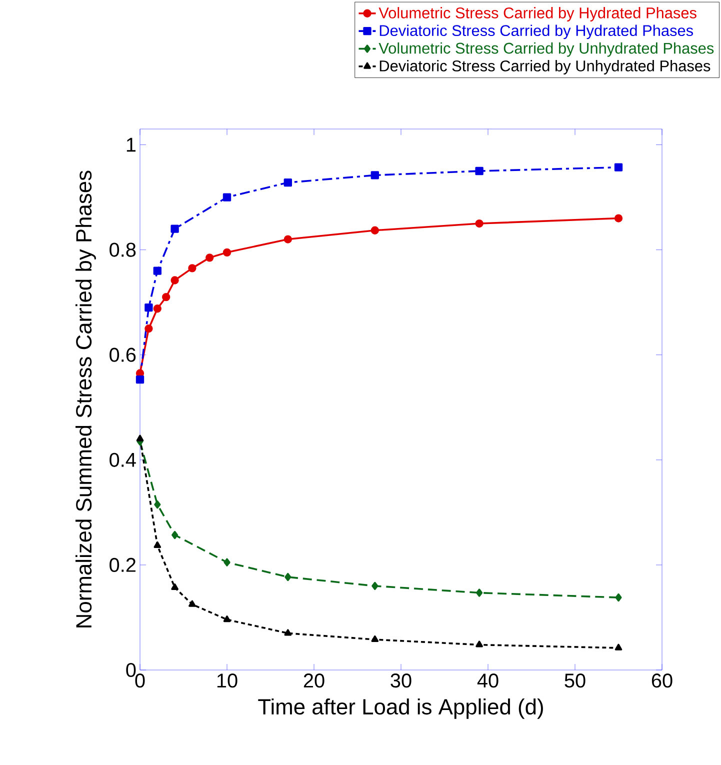  What do you see at coordinates (546, 49) in the screenshot?
I see `legend-label: Volumetric Stress Carried by Unhydrated Phases` at bounding box center [546, 49].